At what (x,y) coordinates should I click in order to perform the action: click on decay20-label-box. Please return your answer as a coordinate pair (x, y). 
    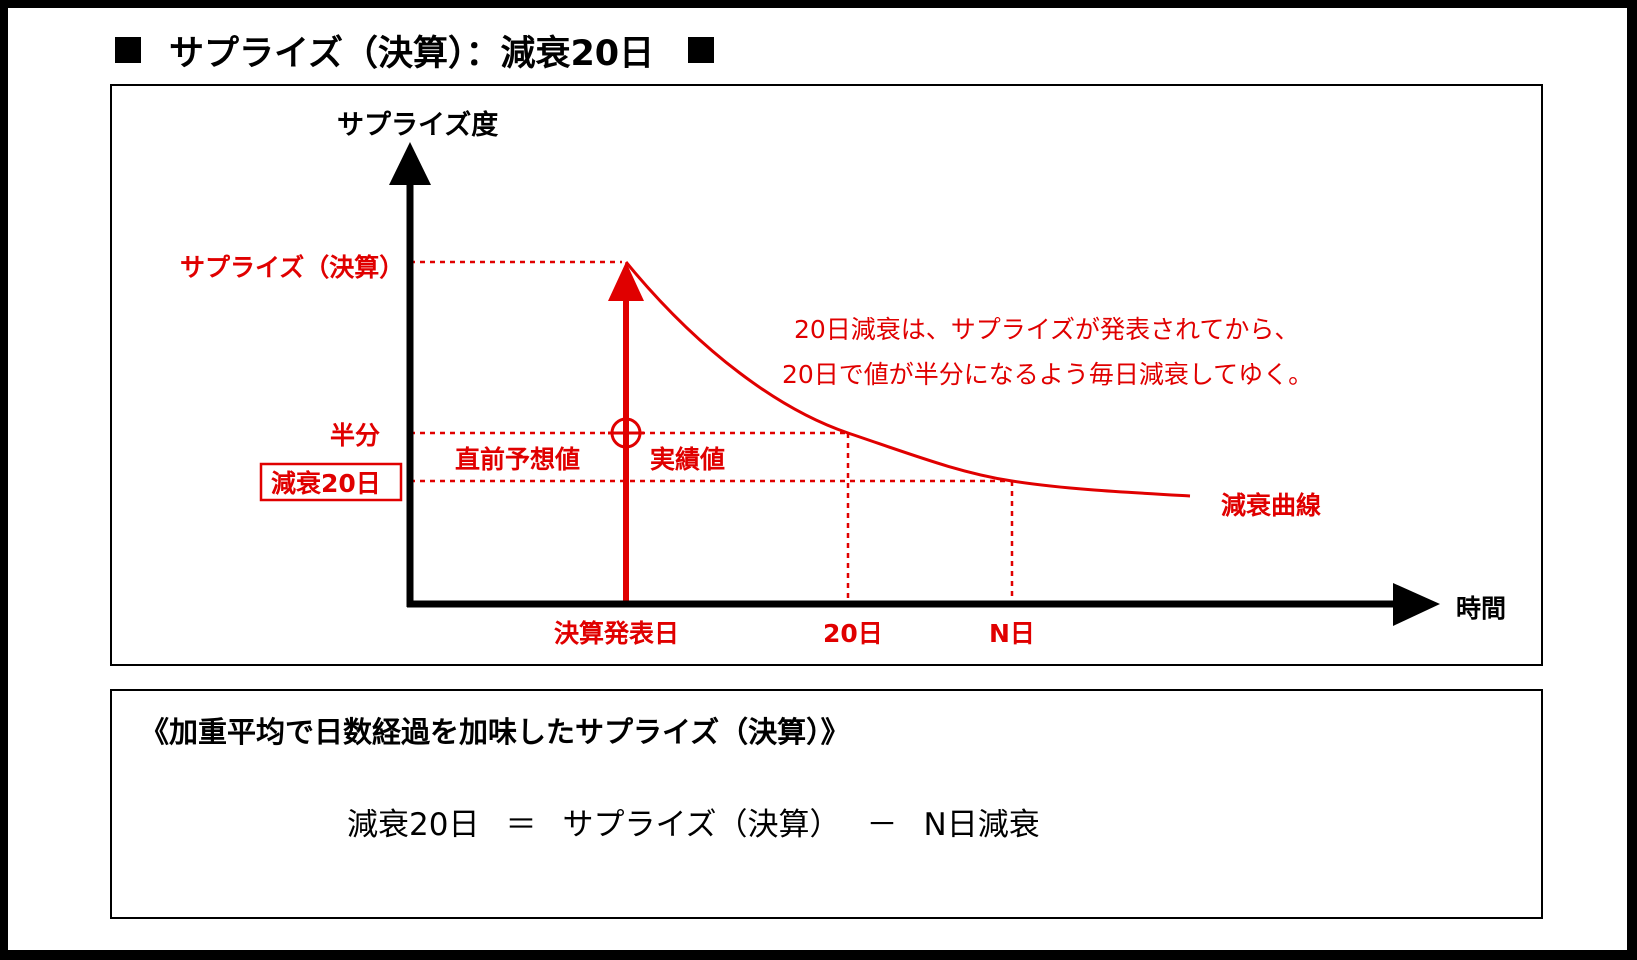
    Looking at the image, I should click on (331, 482).